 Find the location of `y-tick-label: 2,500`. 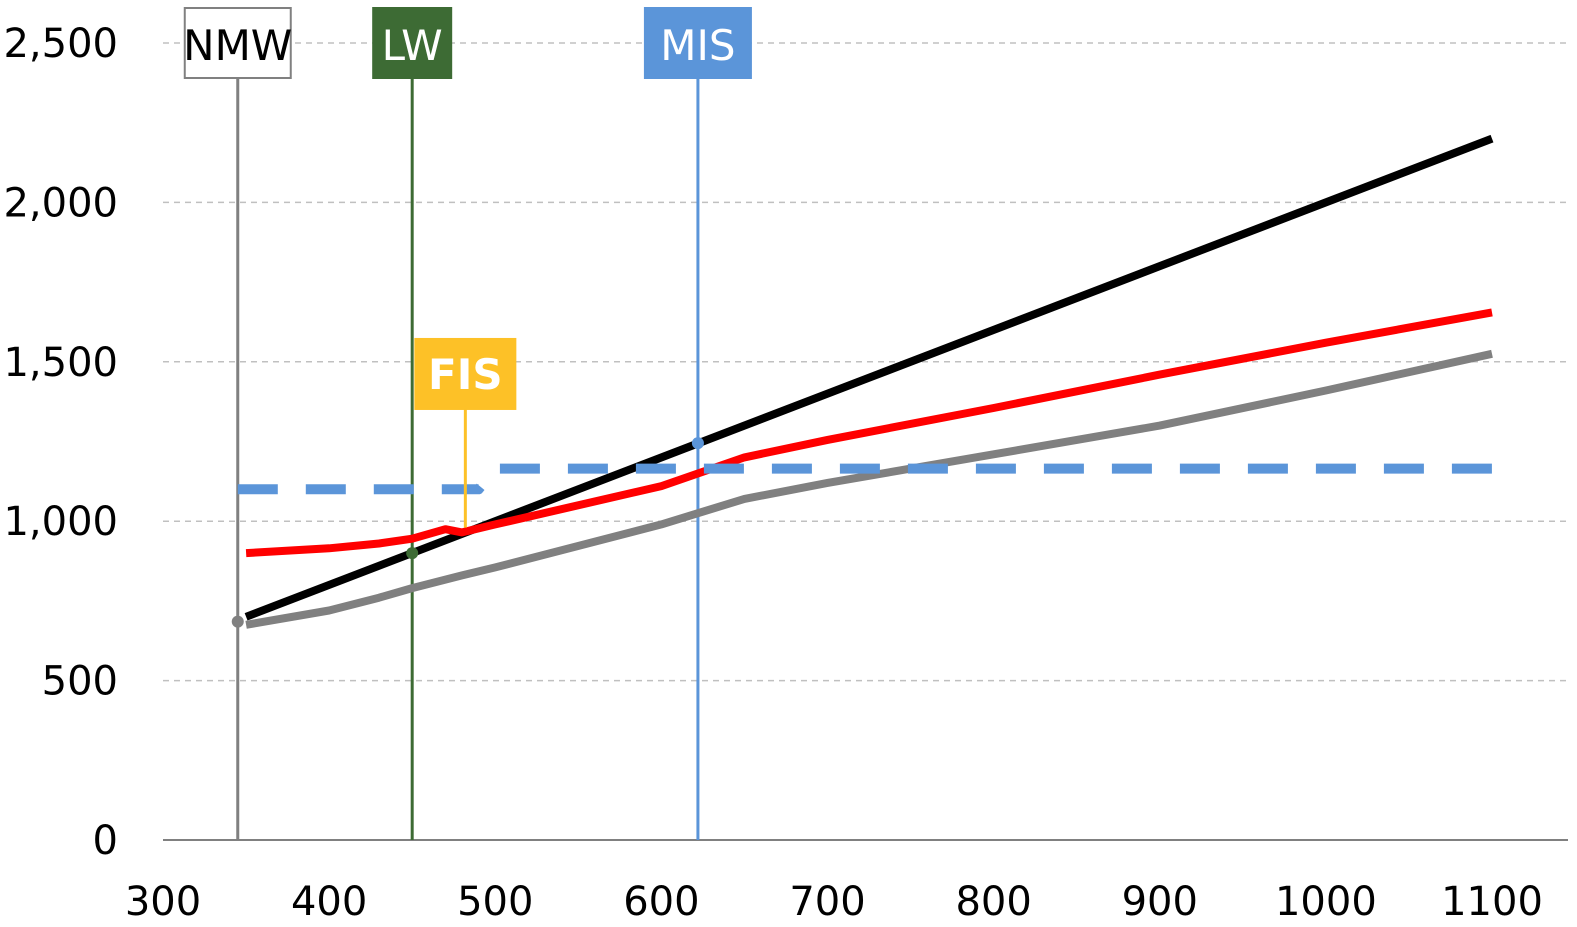

y-tick-label: 2,500 is located at coordinates (60, 44).